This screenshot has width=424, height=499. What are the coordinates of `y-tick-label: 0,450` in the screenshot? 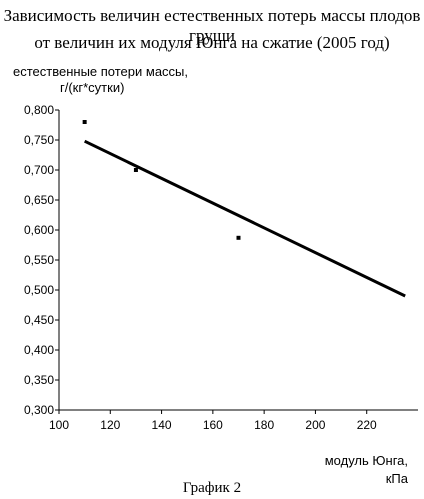 It's located at (39, 320).